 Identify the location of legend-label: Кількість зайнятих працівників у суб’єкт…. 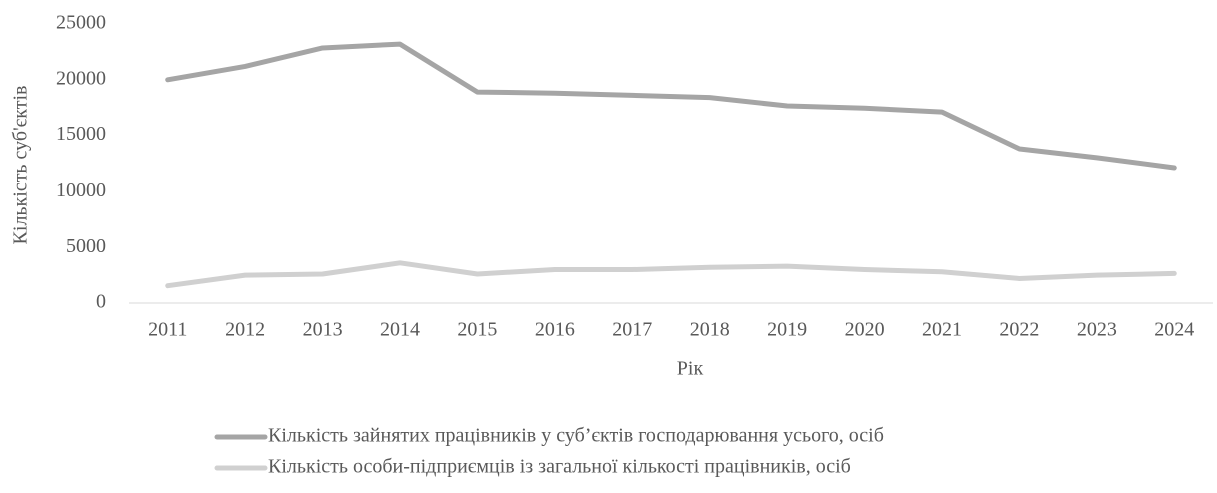
(576, 436).